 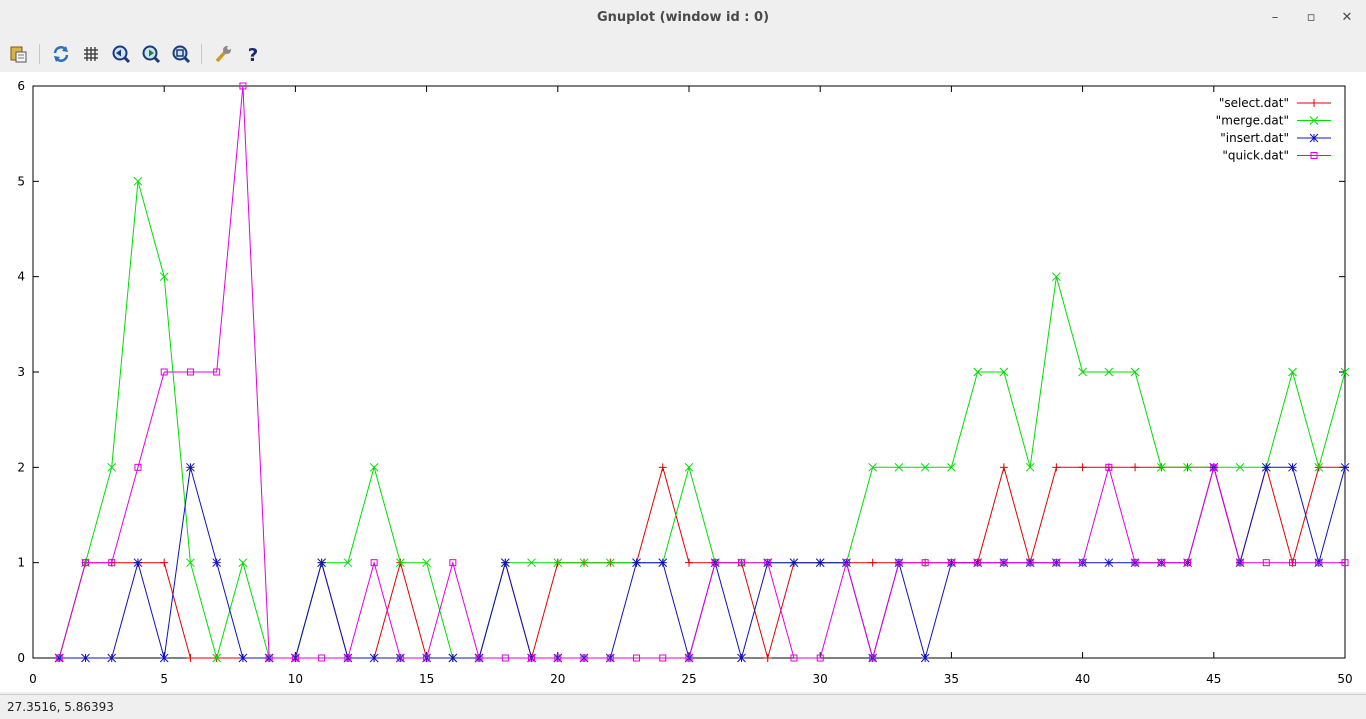 What do you see at coordinates (21, 658) in the screenshot?
I see `y-tick-label: 0` at bounding box center [21, 658].